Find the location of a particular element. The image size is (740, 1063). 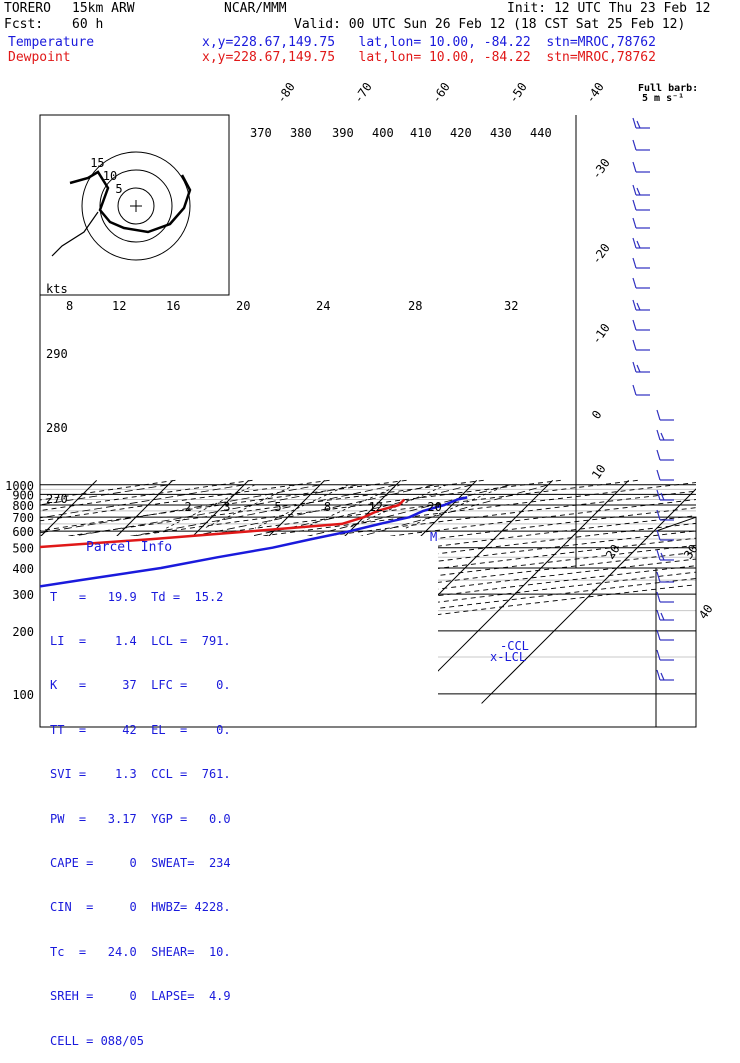

isotherm-label: 40 is located at coordinates (706, 612).